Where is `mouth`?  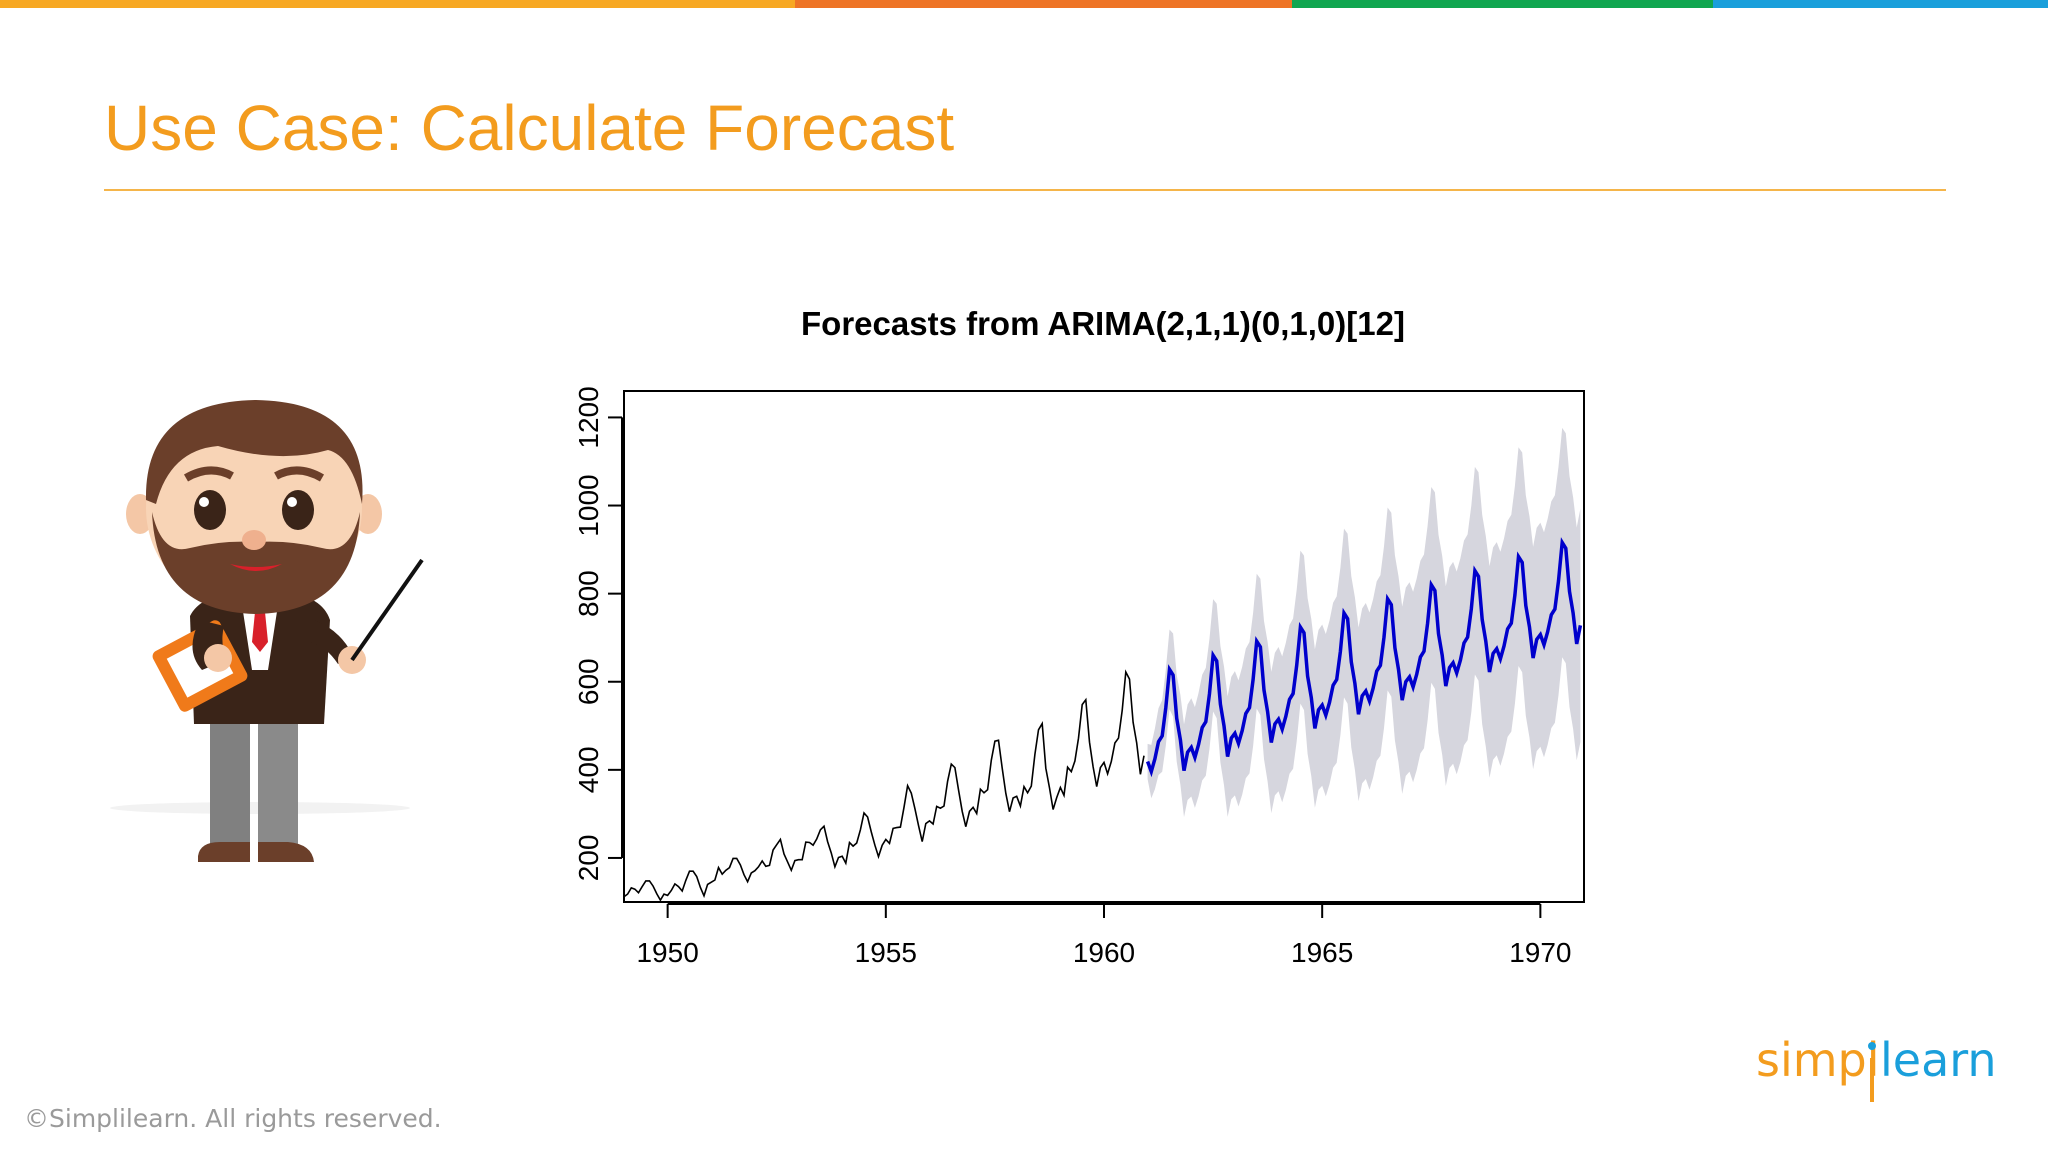
mouth is located at coordinates (256, 567).